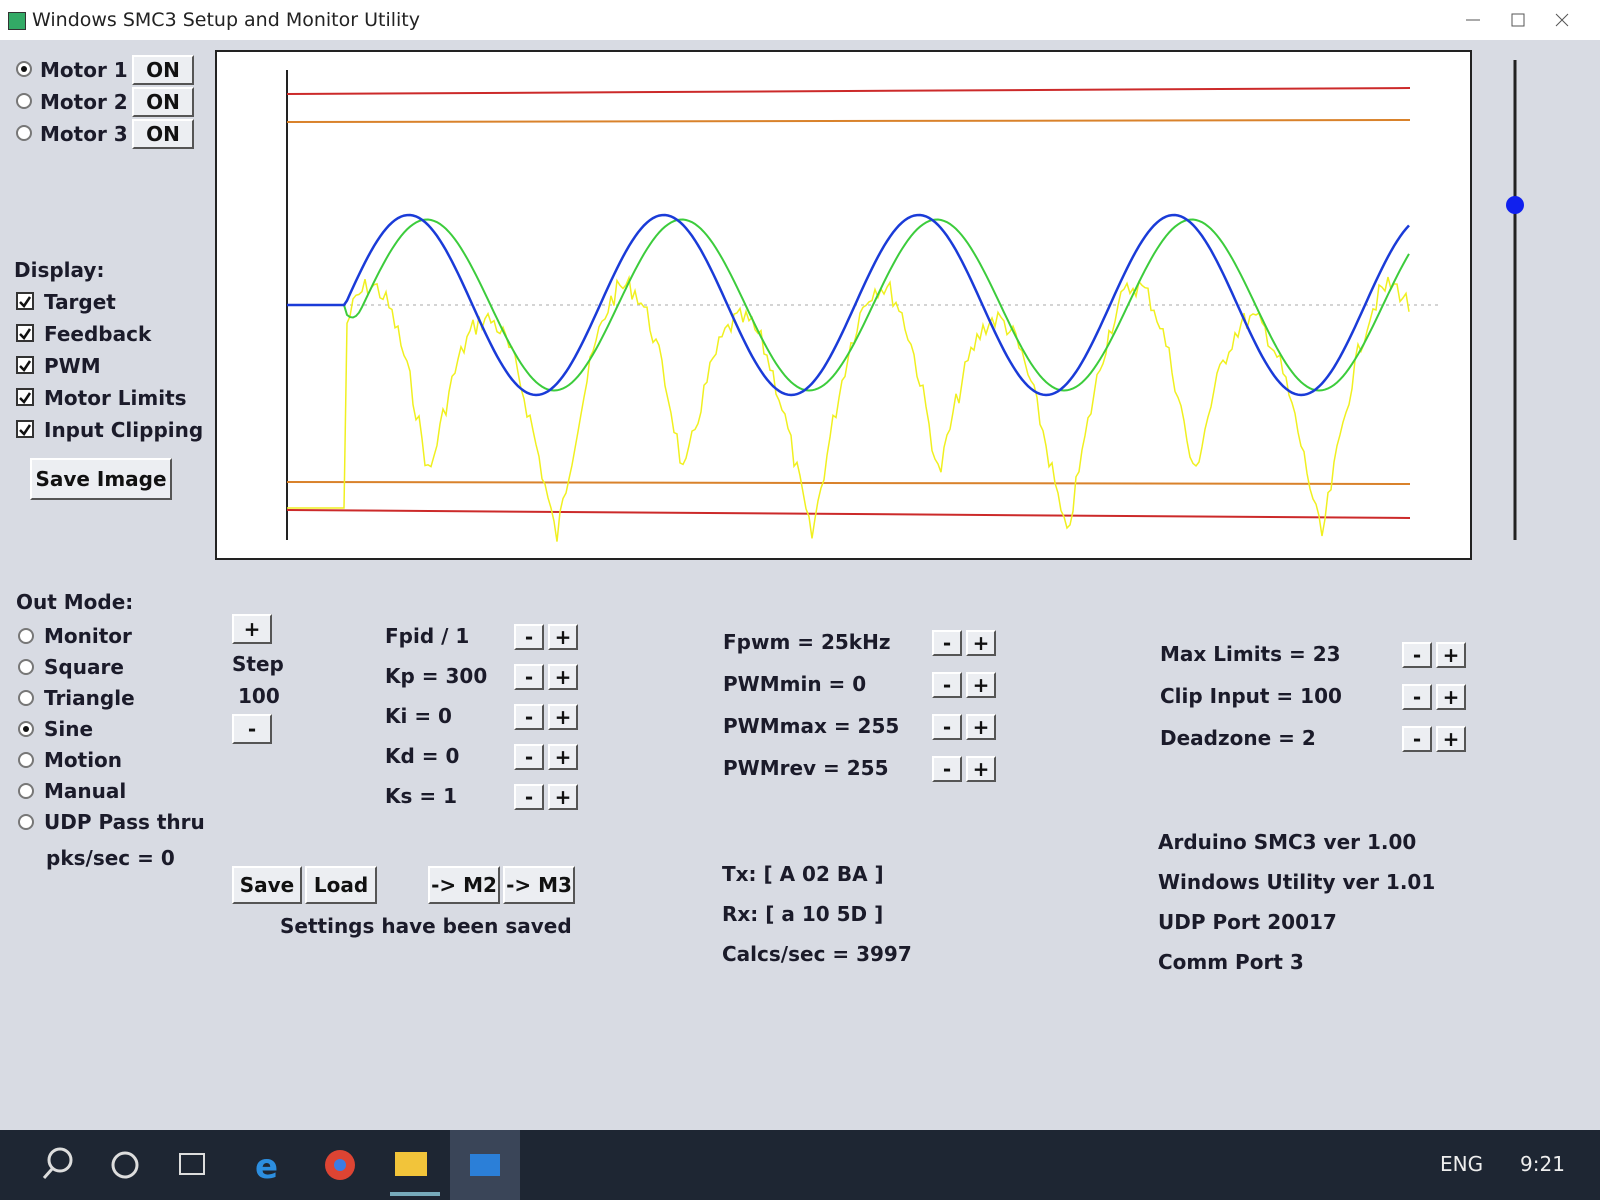 The height and width of the screenshot is (1200, 1600). Describe the element at coordinates (1287, 842) in the screenshot. I see `version-info: Arduino SMC3 ver 1.00` at that location.